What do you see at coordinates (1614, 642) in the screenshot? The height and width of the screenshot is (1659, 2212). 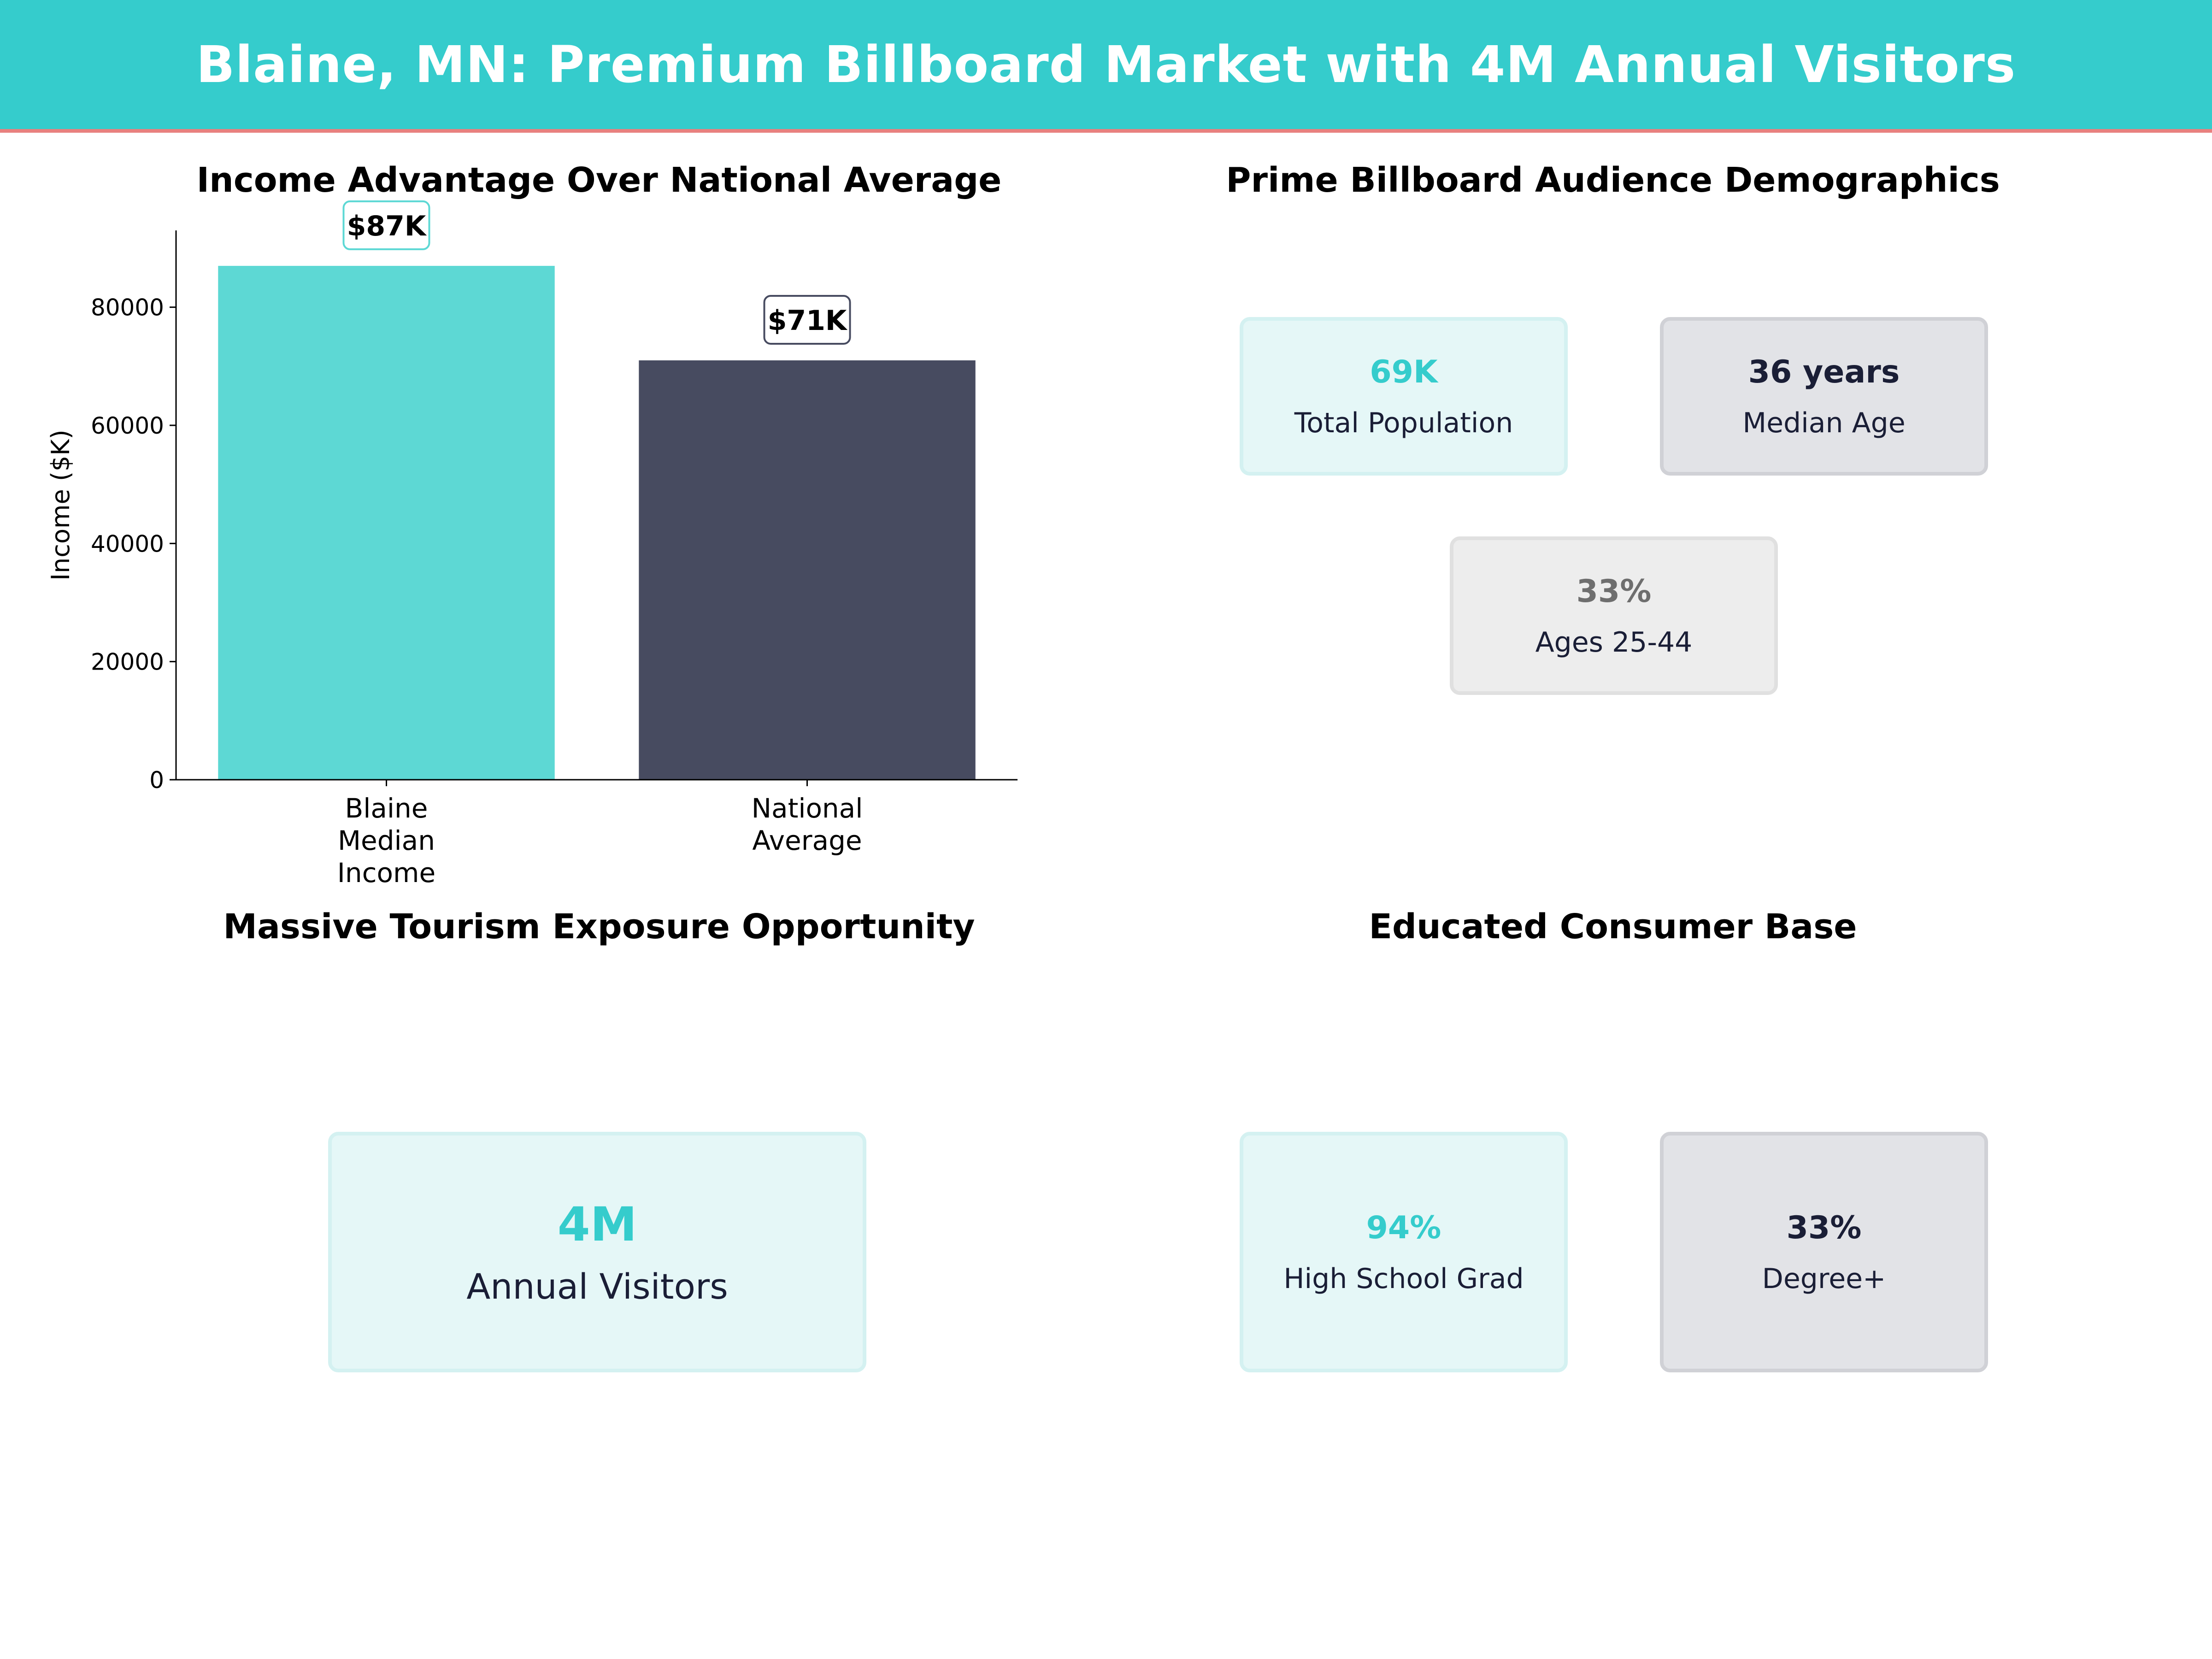 I see `ages-25-44-label: Ages 25-44` at bounding box center [1614, 642].